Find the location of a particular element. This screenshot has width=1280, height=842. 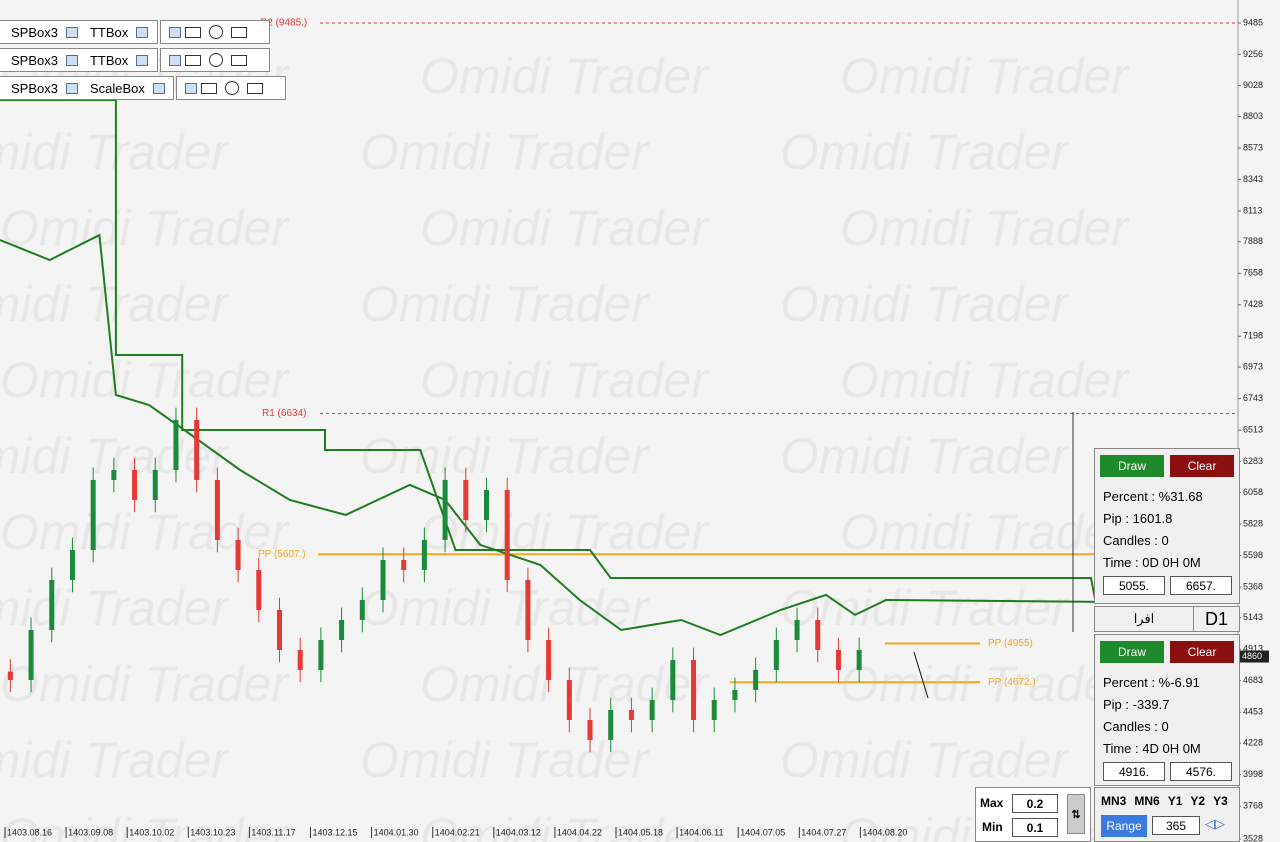

y-tick-label: 4228 is located at coordinates (1253, 742).